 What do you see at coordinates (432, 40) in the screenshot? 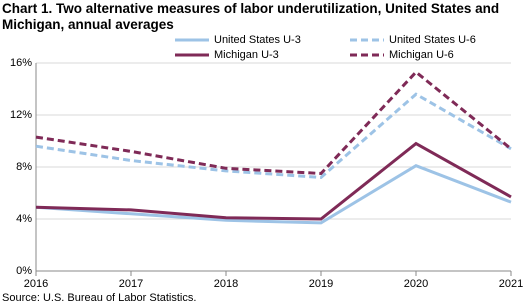
I see `legend-label: United States U-6` at bounding box center [432, 40].